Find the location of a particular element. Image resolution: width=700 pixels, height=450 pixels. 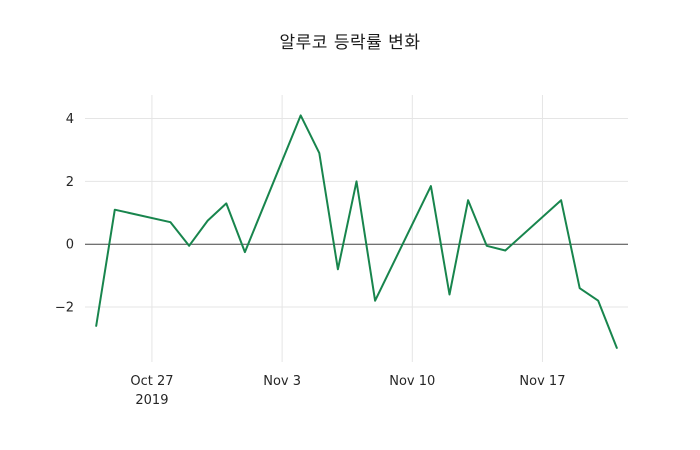

y-tick-label: 2 is located at coordinates (70, 182).